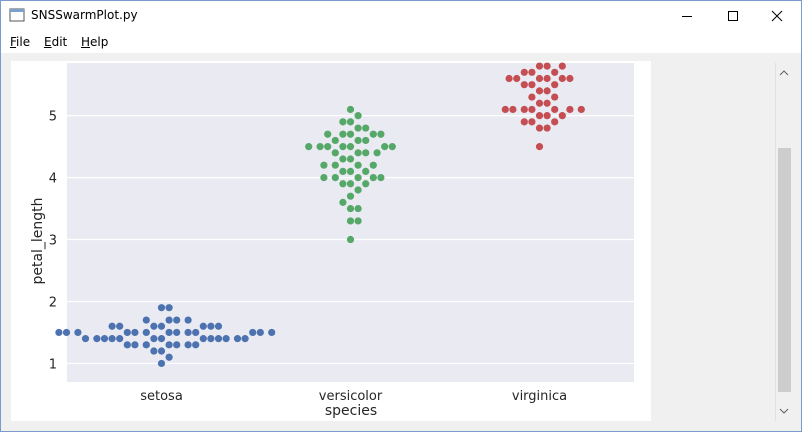  I want to click on app-icon, so click(17, 15).